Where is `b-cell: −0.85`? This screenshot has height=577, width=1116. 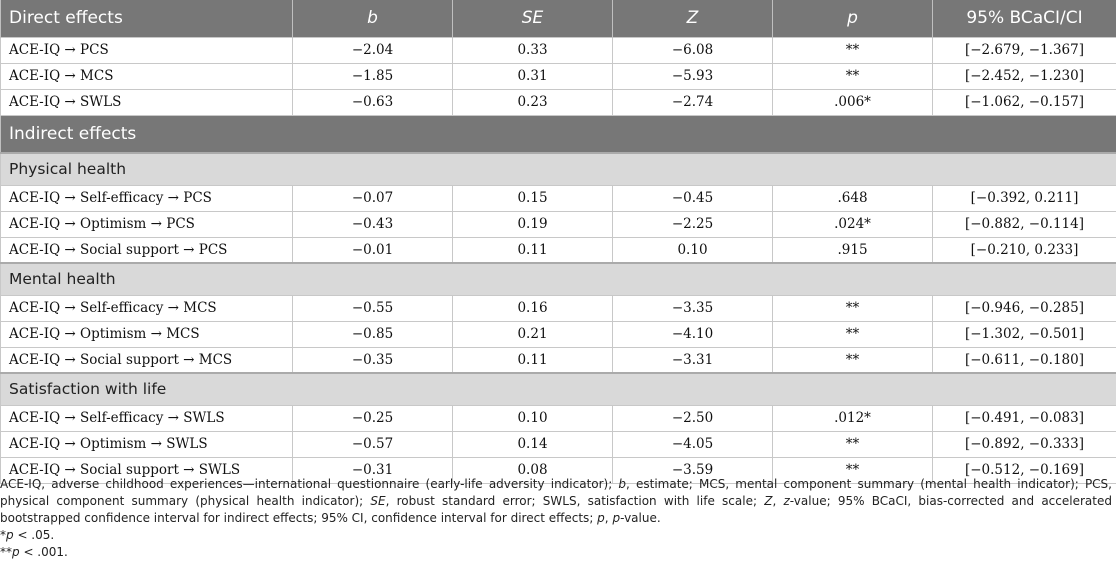 b-cell: −0.85 is located at coordinates (372, 334).